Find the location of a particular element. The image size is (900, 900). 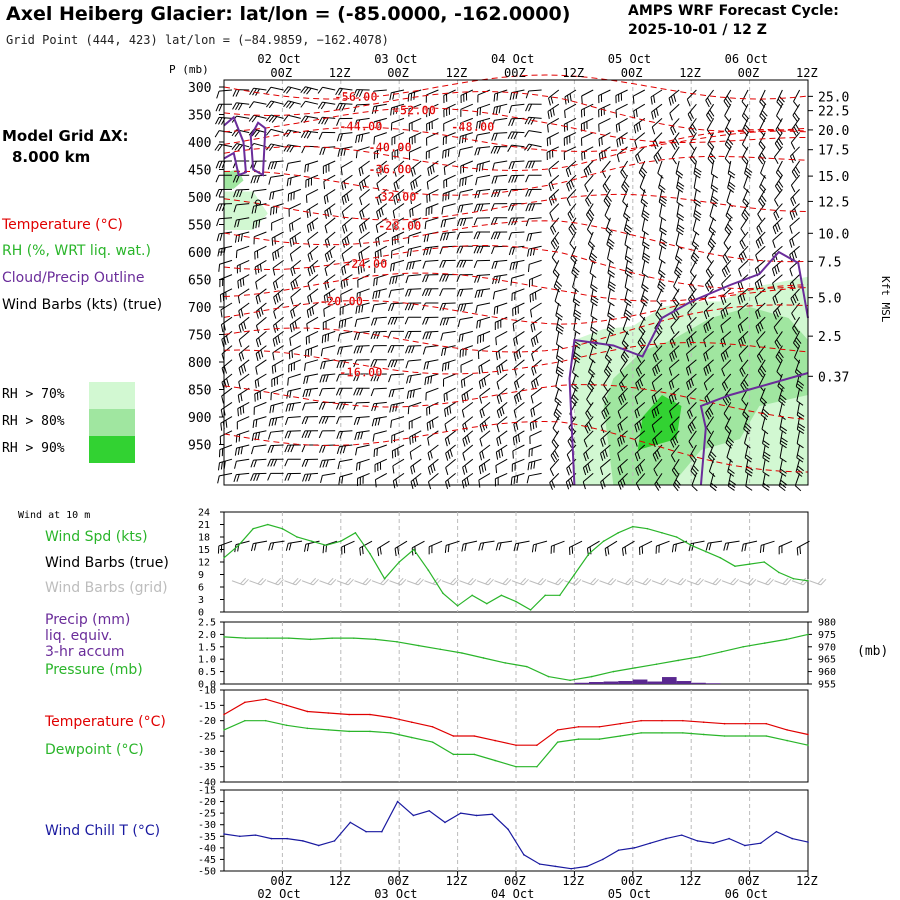

pressure-tick-label: 900 is located at coordinates (199, 418).